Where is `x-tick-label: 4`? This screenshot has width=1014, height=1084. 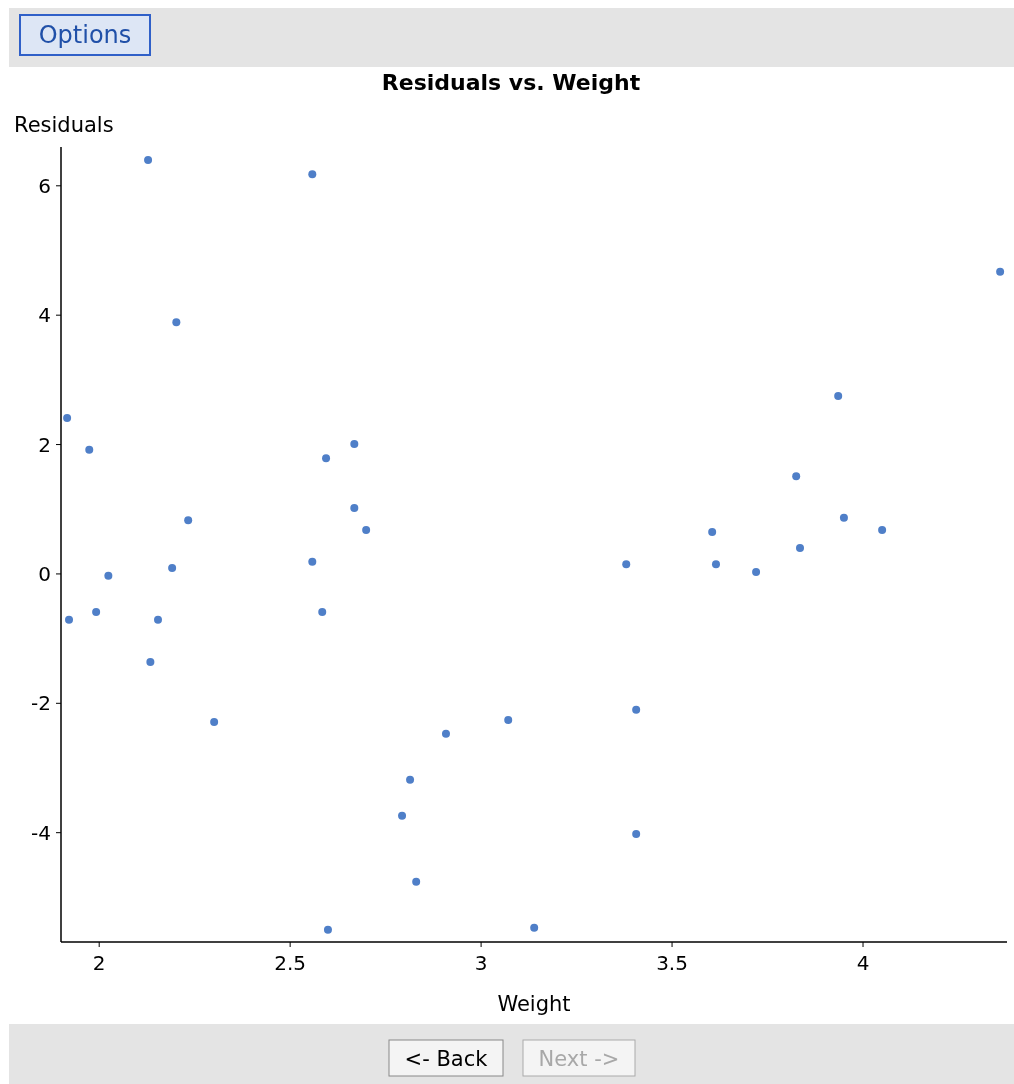
x-tick-label: 4 is located at coordinates (863, 963).